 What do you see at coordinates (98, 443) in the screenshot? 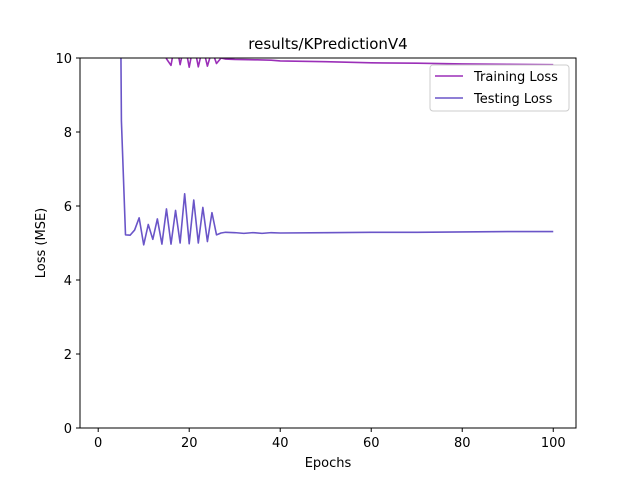
I see `x-tick-label: 0` at bounding box center [98, 443].